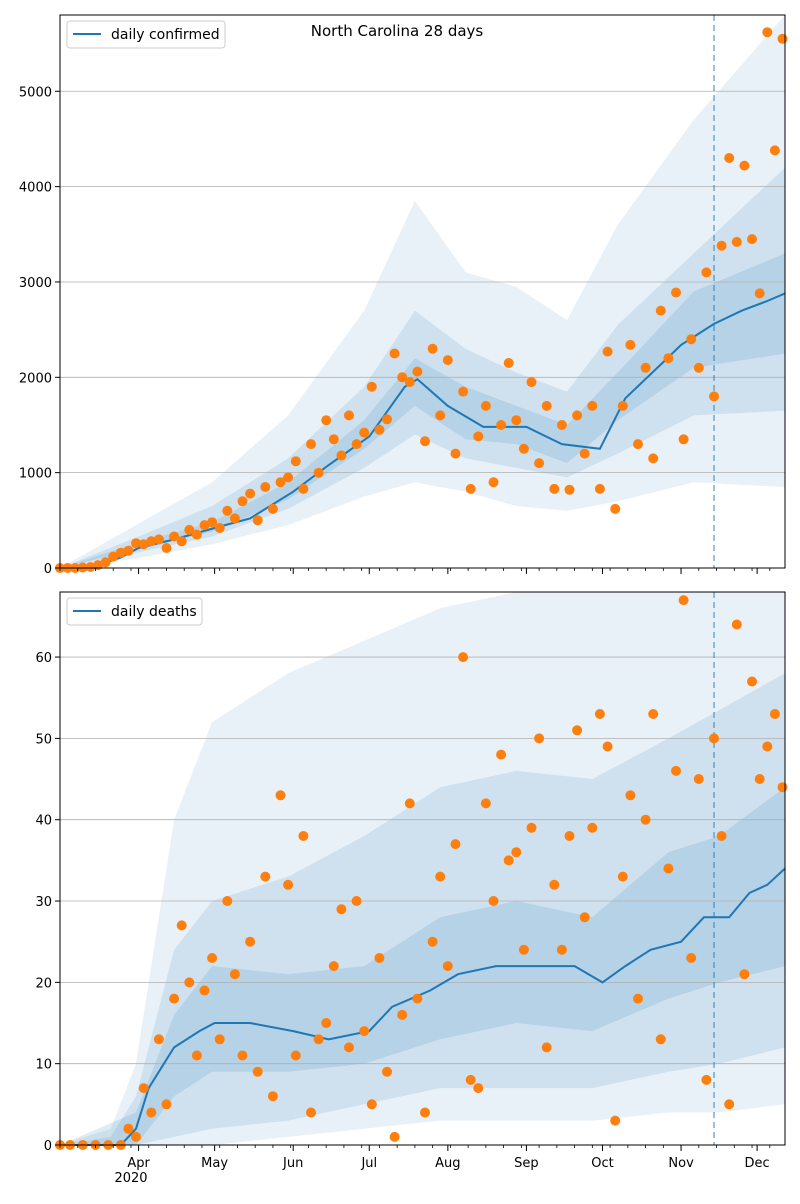 The width and height of the screenshot is (800, 1204). Describe the element at coordinates (43, 983) in the screenshot. I see `y-tick-label: 20` at that location.